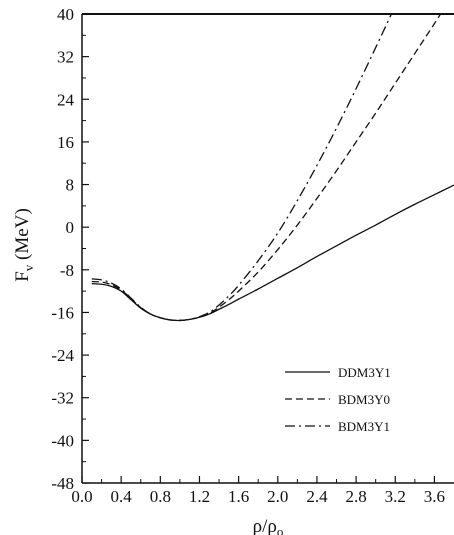 The width and height of the screenshot is (454, 535). I want to click on legend-label: DDM3Y1, so click(364, 372).